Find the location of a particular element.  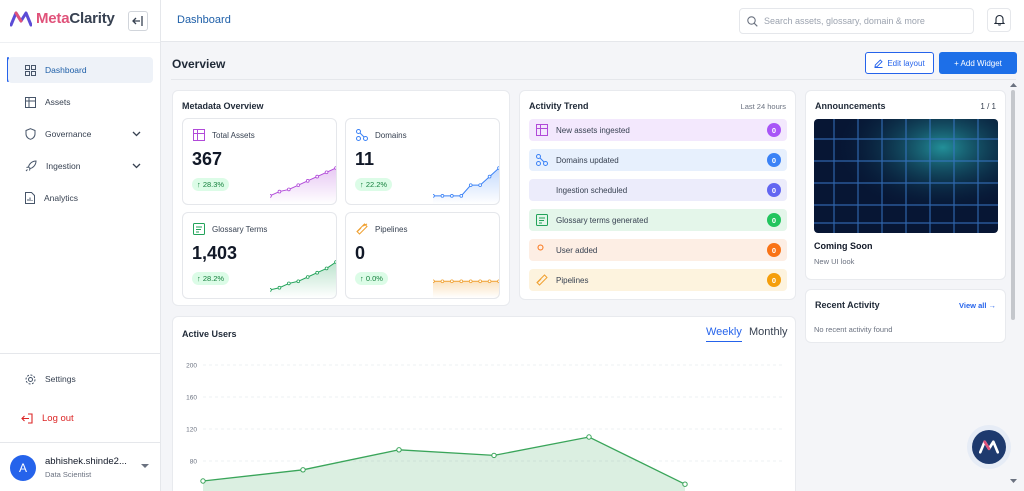

announcement-image is located at coordinates (906, 176).